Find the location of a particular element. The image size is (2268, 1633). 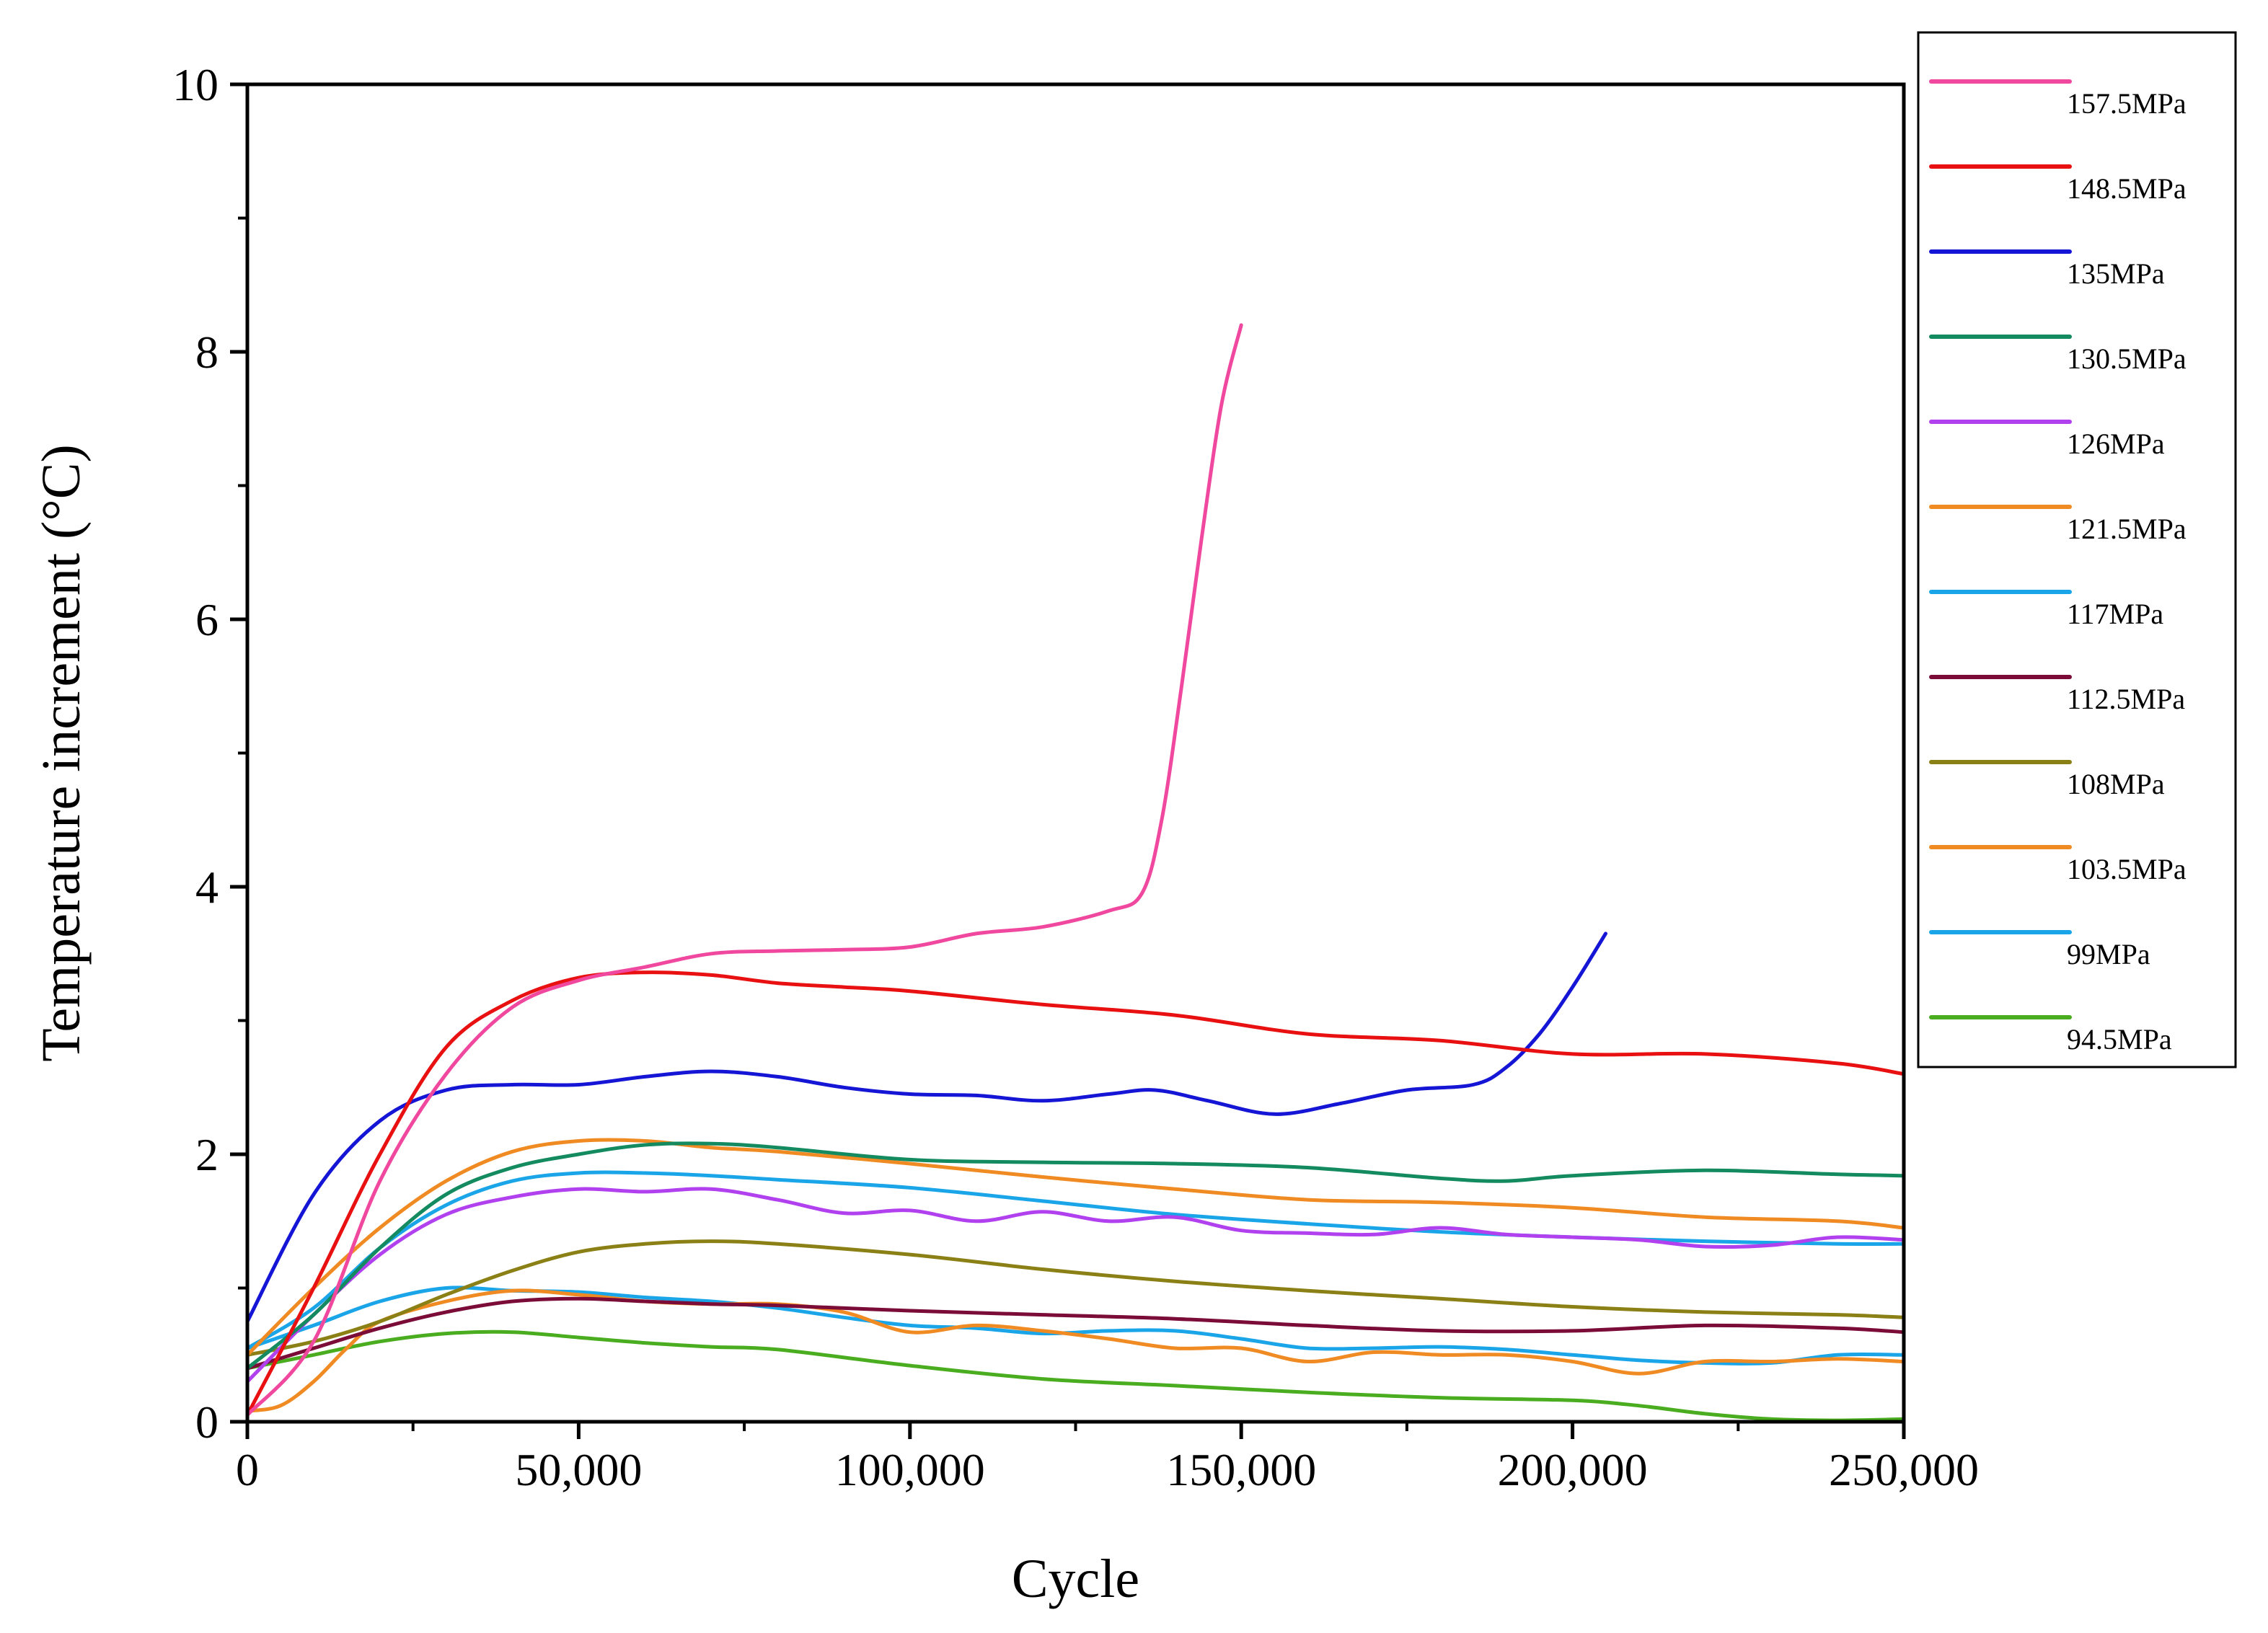

series-line-108mpa is located at coordinates (1075, 1298).